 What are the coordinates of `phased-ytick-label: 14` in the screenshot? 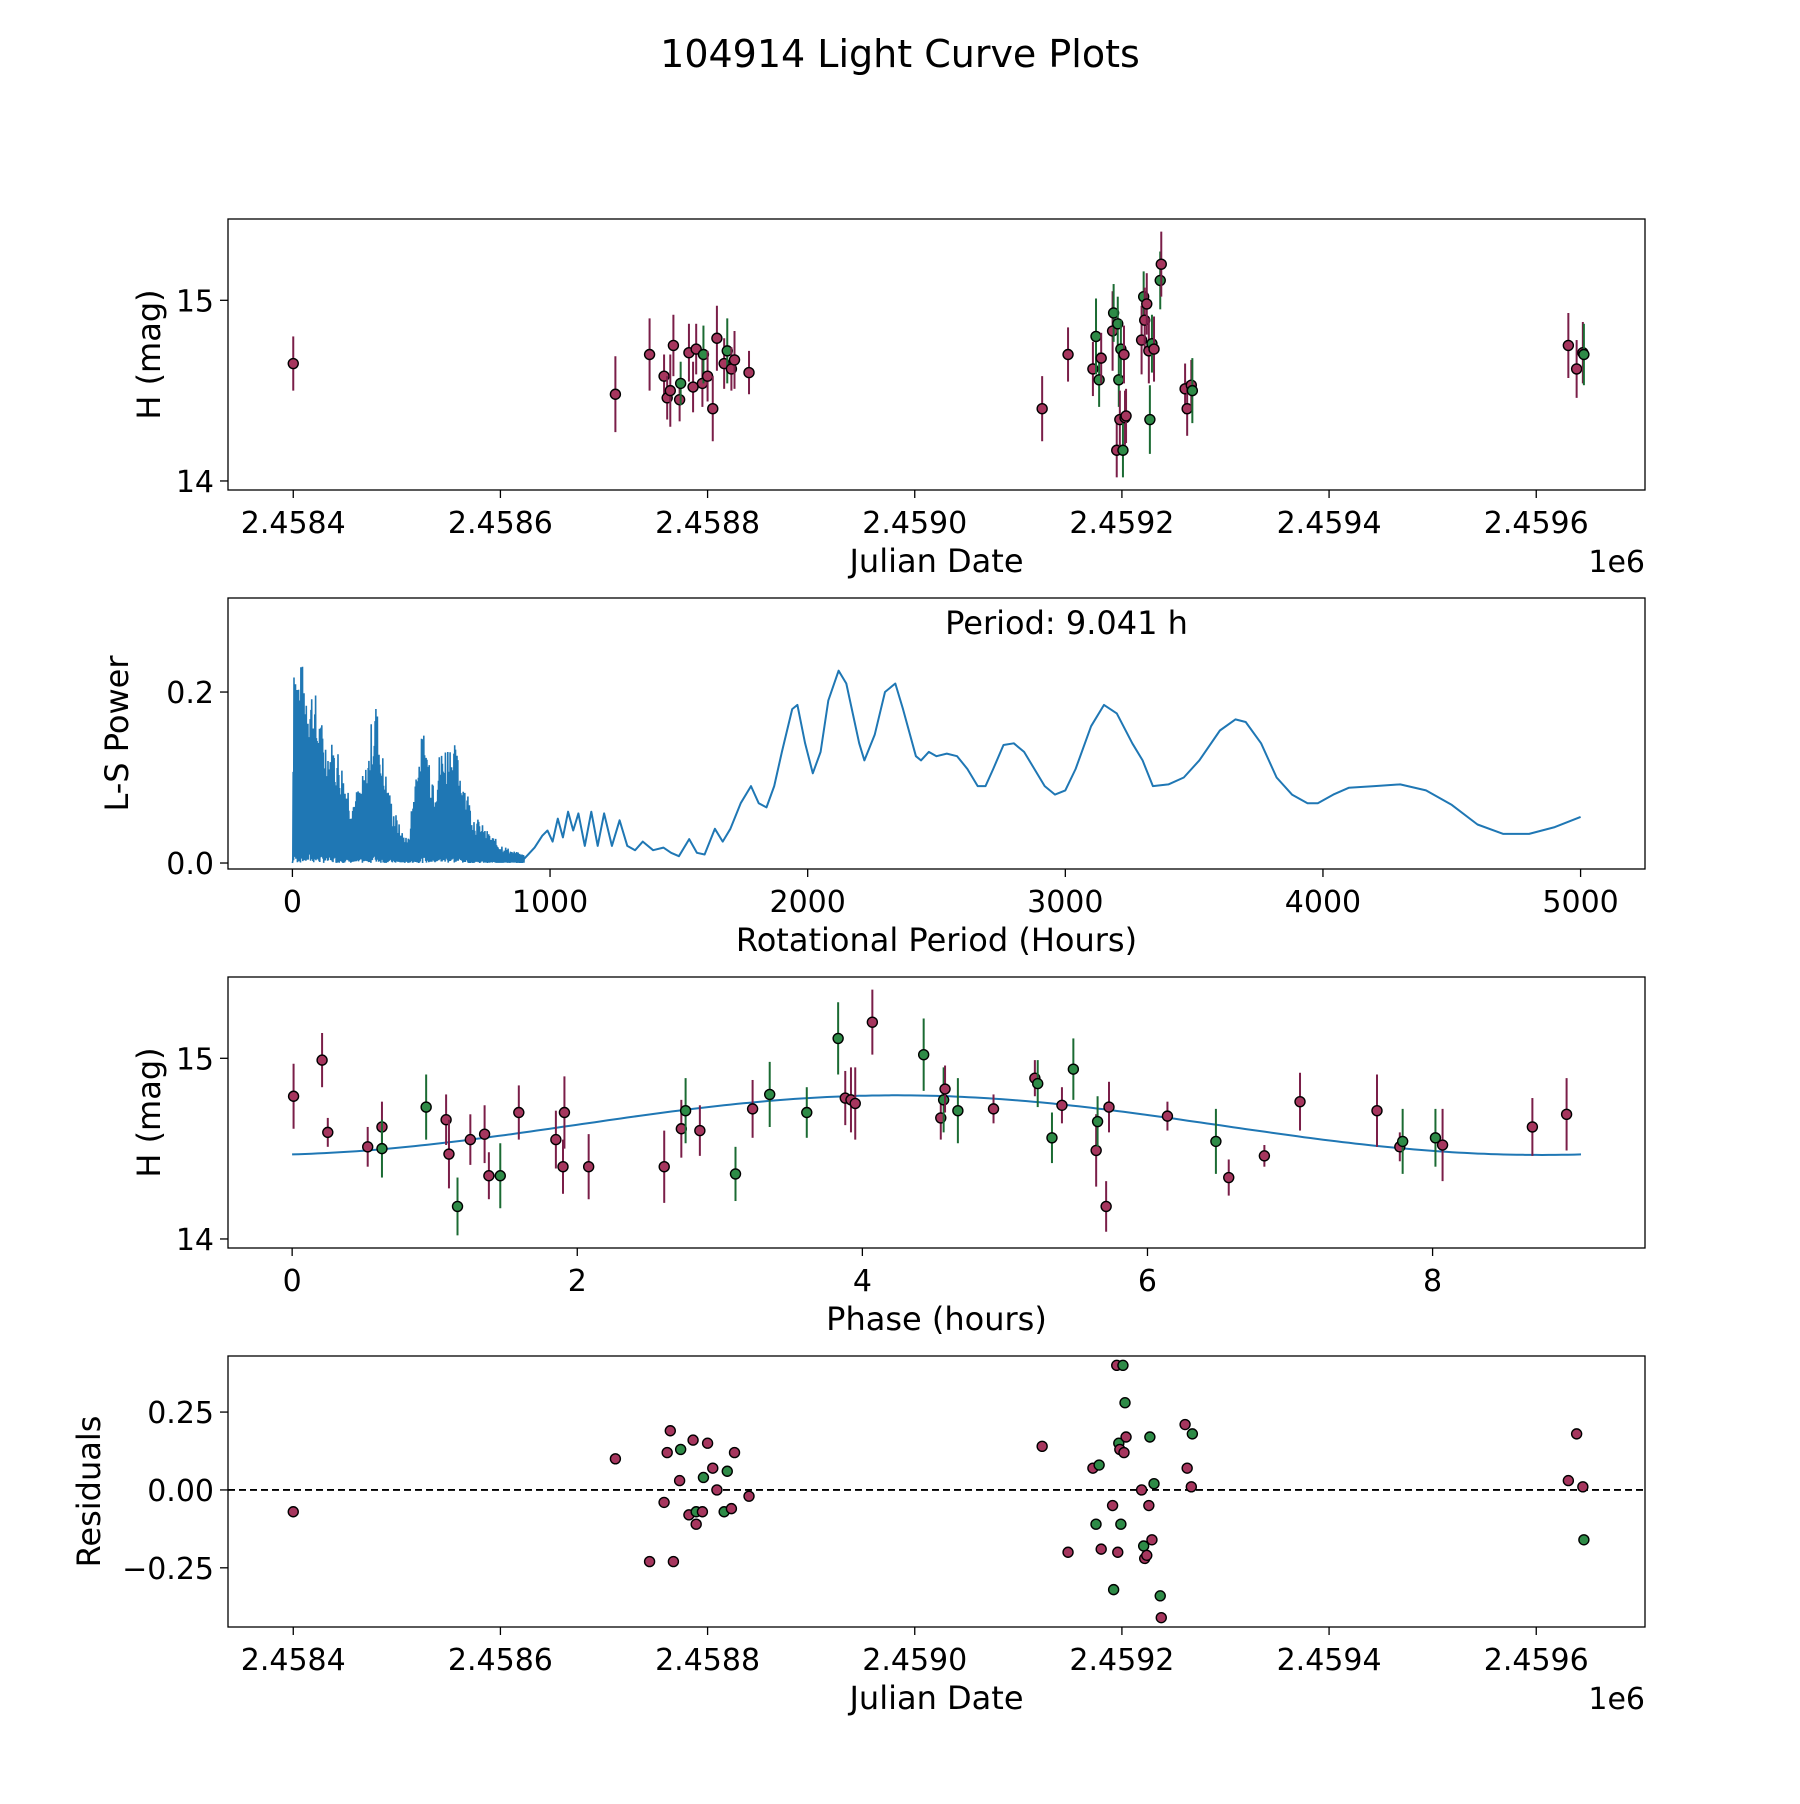 It's located at (195, 1240).